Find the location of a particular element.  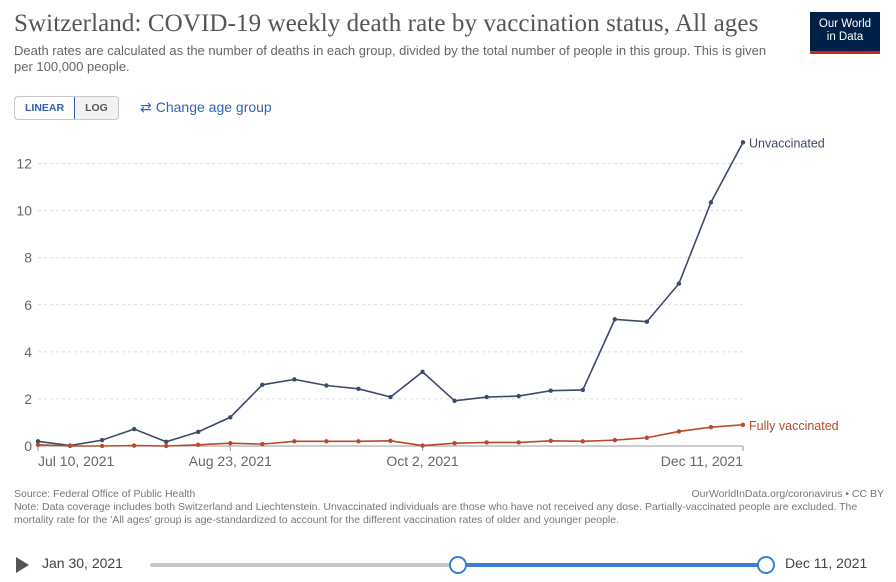

y-tick-label: 6 is located at coordinates (28, 305).